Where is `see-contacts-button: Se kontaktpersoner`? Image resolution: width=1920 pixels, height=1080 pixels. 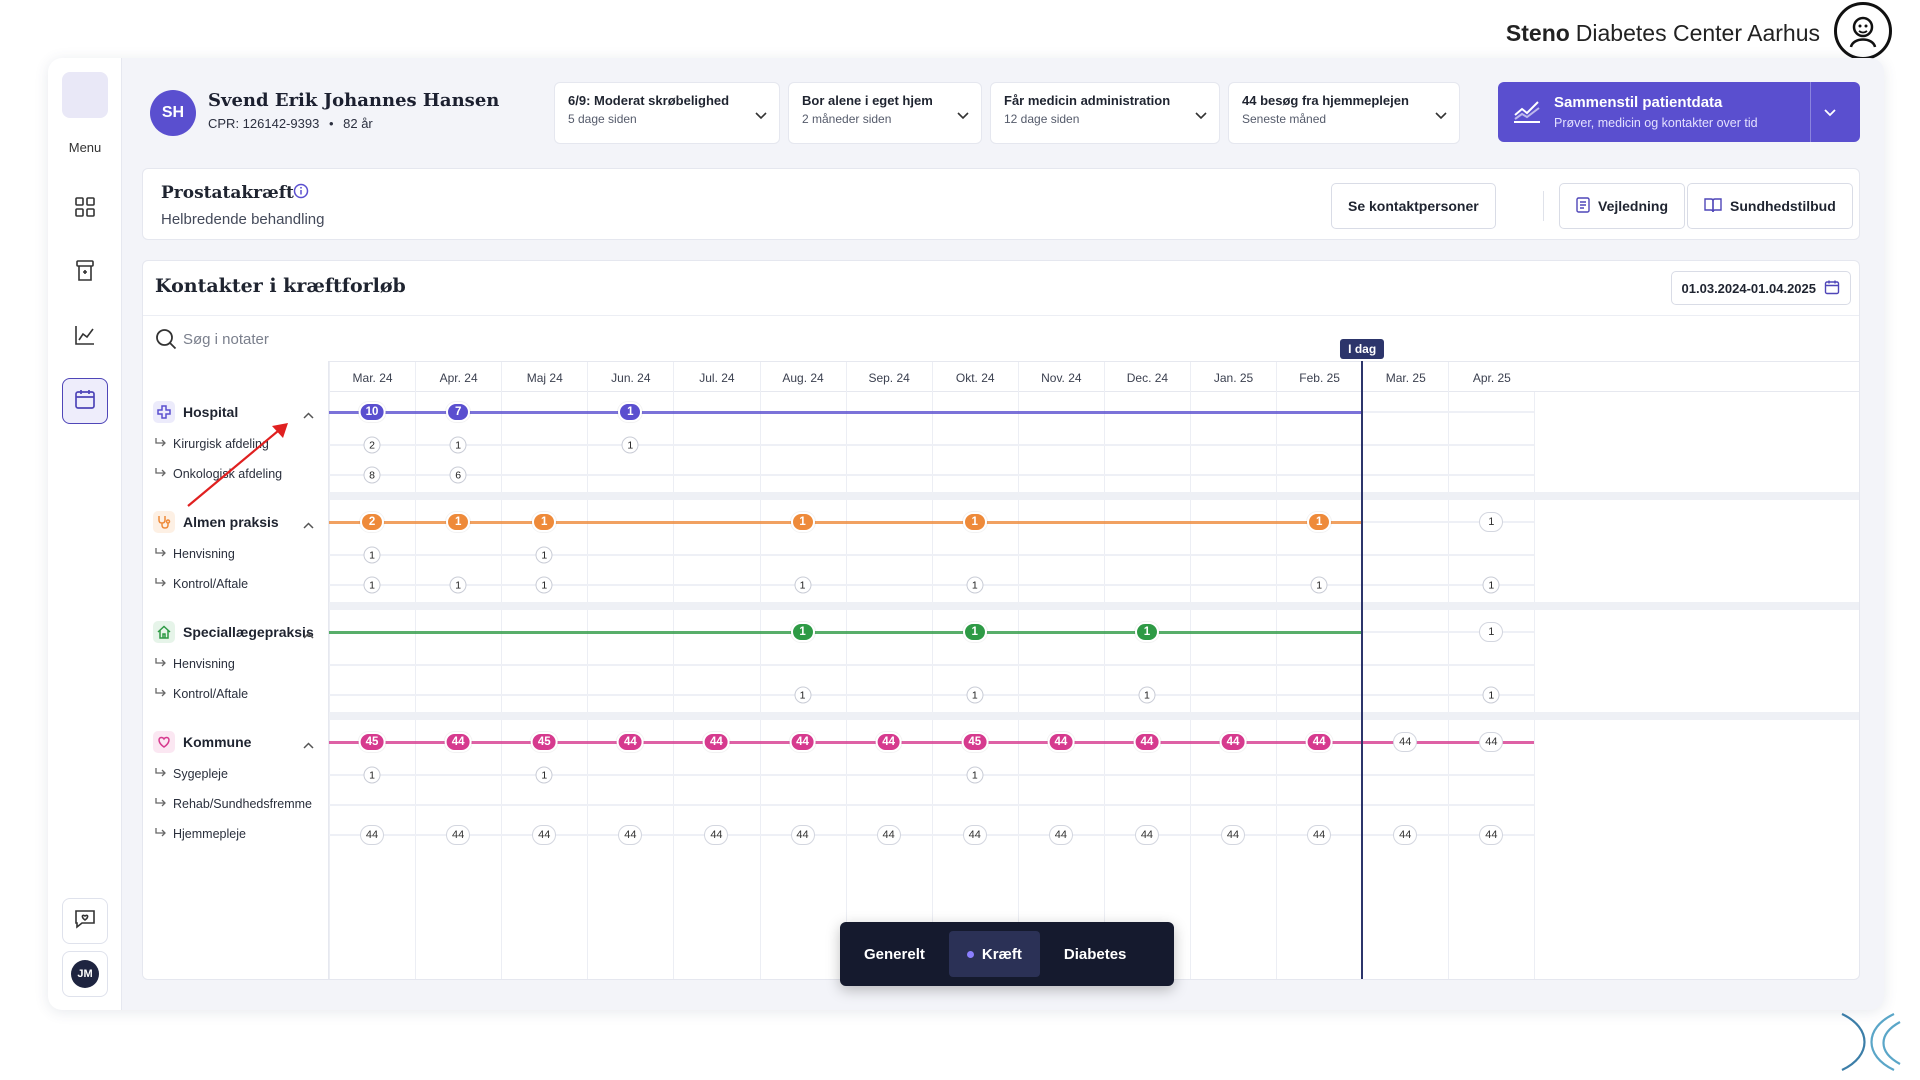 see-contacts-button: Se kontaktpersoner is located at coordinates (1413, 206).